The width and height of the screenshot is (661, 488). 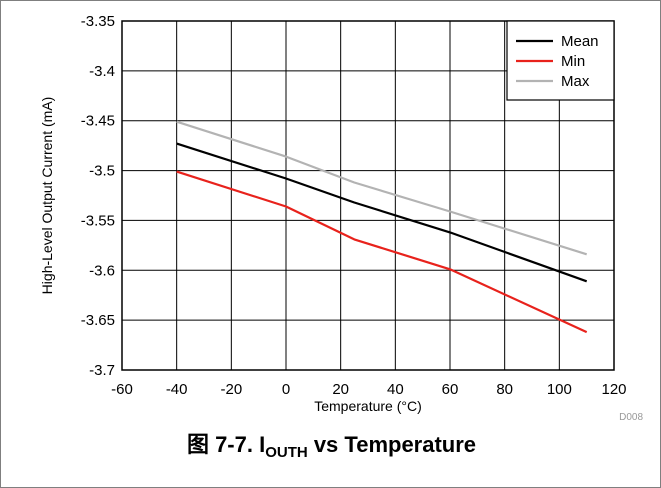 I want to click on legend: Mean Min Max, so click(x=560, y=60).